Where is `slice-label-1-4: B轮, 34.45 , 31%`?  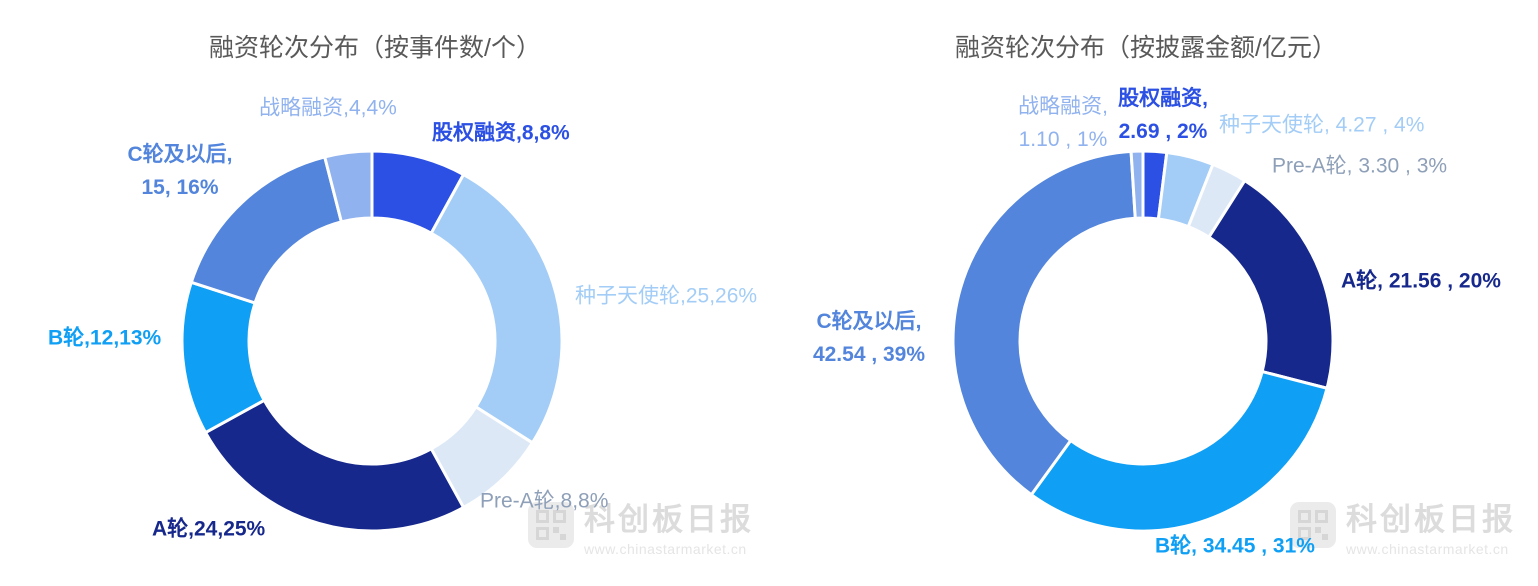 slice-label-1-4: B轮, 34.45 , 31% is located at coordinates (1235, 546).